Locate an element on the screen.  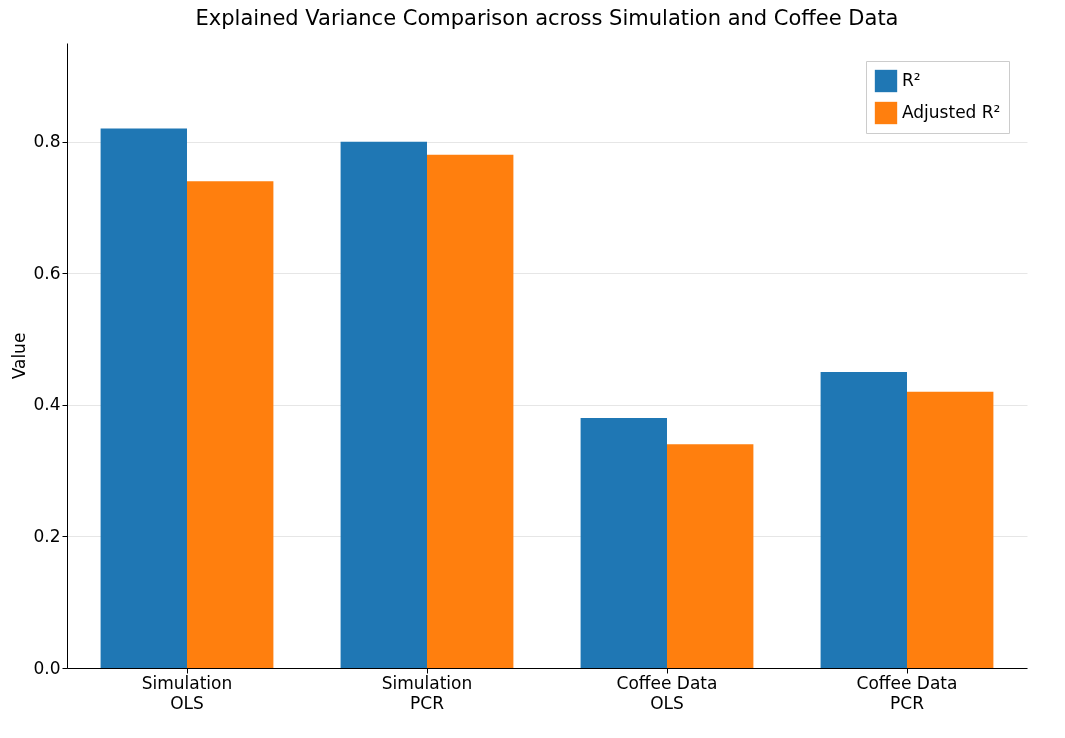
x-tick-label: Simulation OLS is located at coordinates (187, 692).